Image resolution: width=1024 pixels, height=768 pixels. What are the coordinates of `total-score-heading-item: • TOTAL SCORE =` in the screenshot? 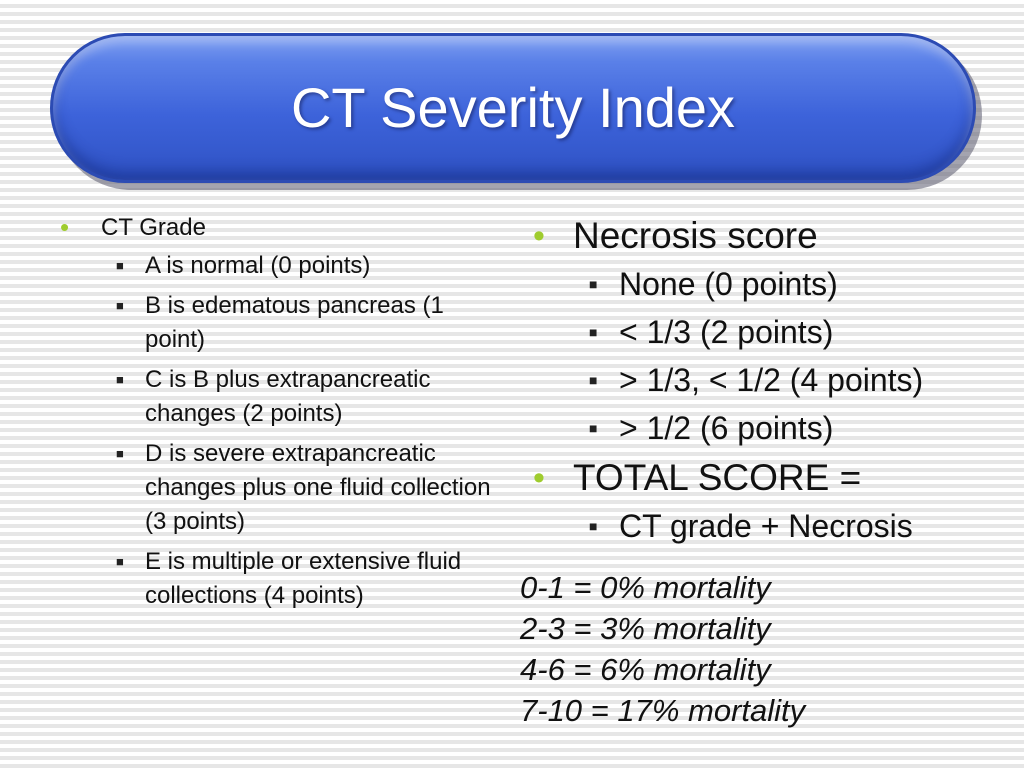 It's located at (773, 478).